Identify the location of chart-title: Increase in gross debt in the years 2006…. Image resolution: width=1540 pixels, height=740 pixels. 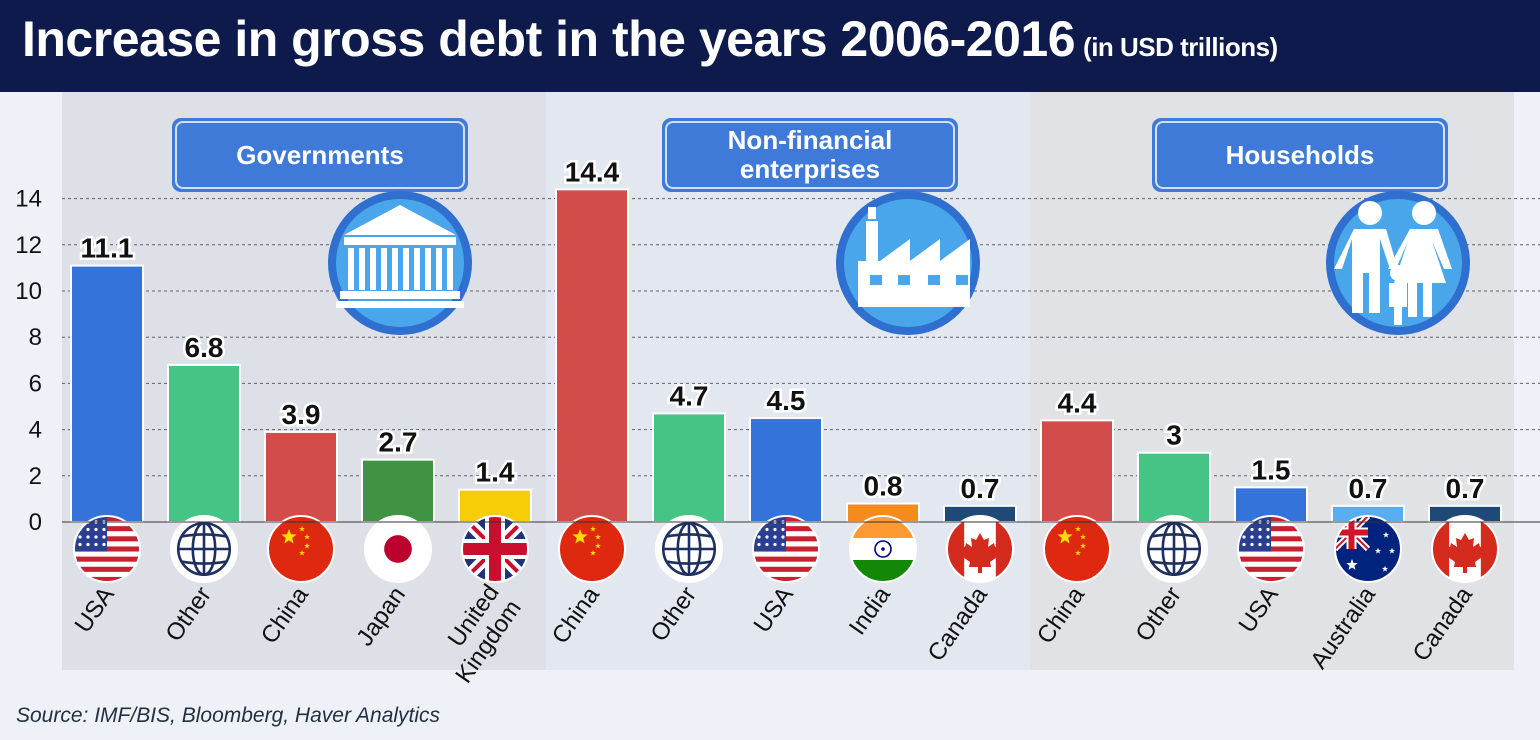
(650, 39).